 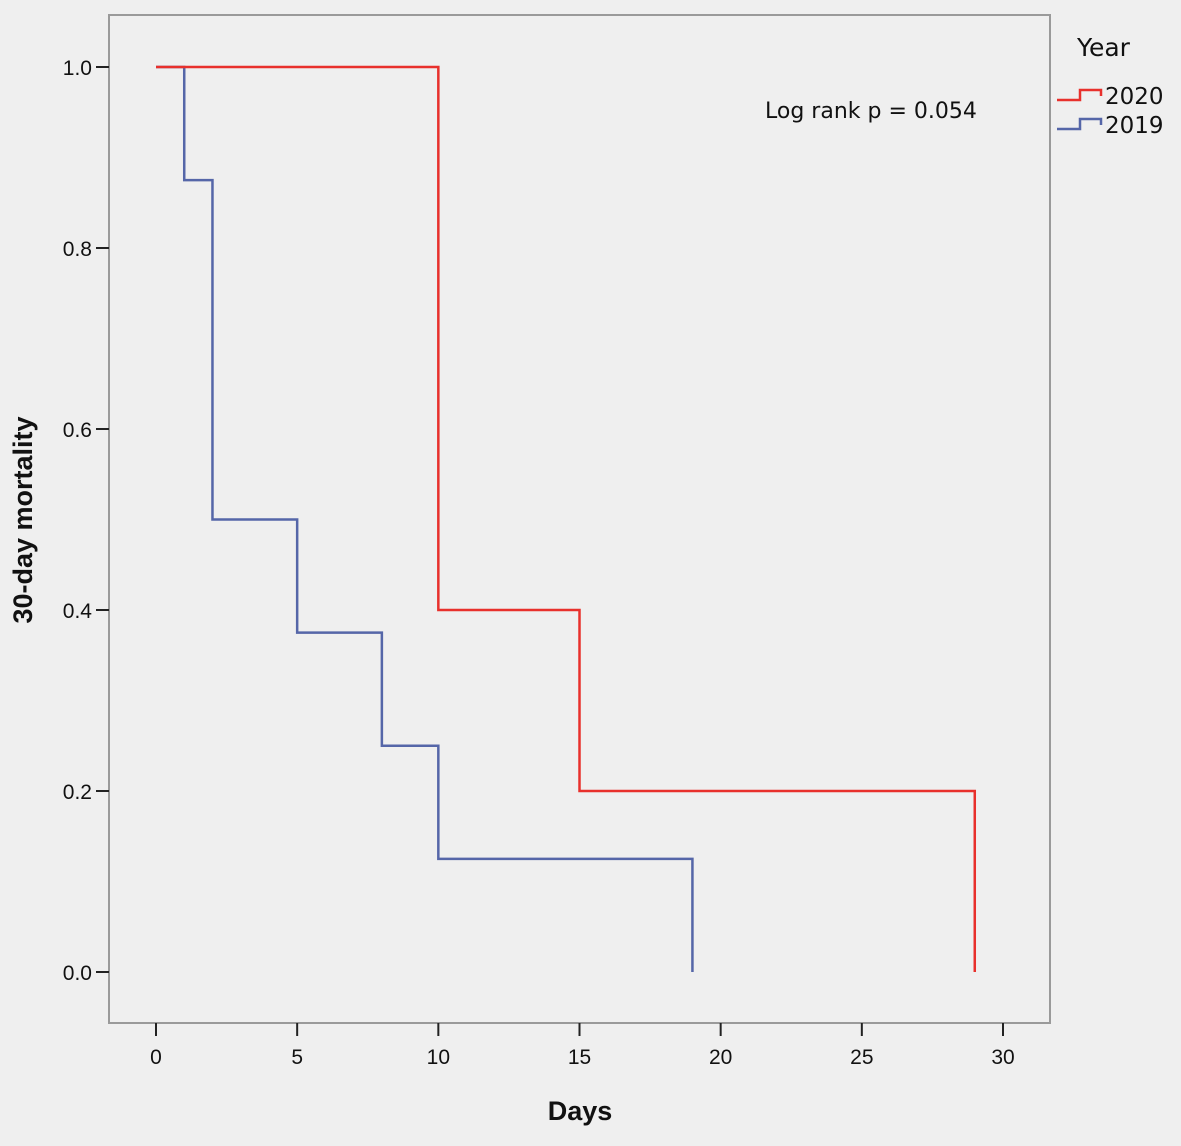 I want to click on x-tick-label: 5, so click(x=297, y=1057).